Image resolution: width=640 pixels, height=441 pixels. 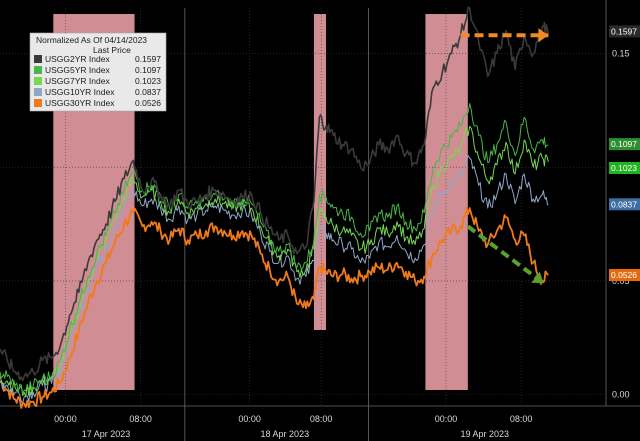 What do you see at coordinates (504, 156) in the screenshot?
I see `annotations` at bounding box center [504, 156].